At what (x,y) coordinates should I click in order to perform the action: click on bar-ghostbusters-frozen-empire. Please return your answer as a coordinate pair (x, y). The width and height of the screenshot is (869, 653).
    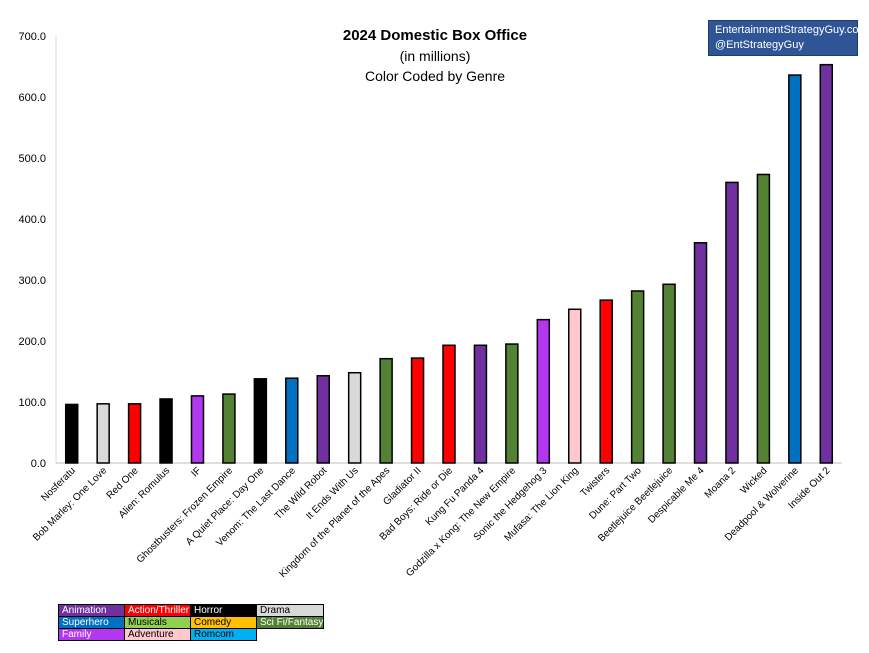
    Looking at the image, I should click on (229, 428).